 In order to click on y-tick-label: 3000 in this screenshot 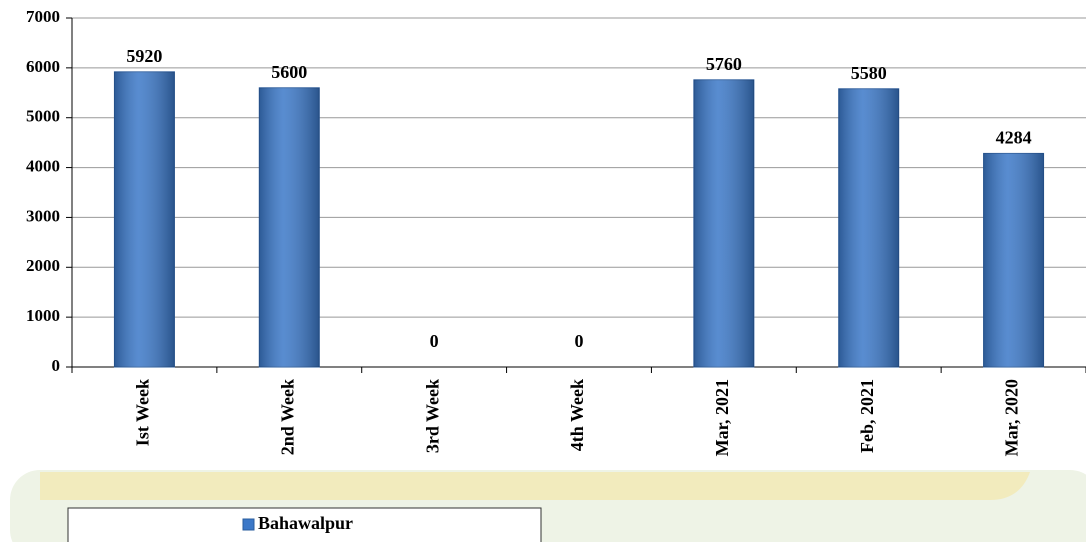, I will do `click(43, 215)`.